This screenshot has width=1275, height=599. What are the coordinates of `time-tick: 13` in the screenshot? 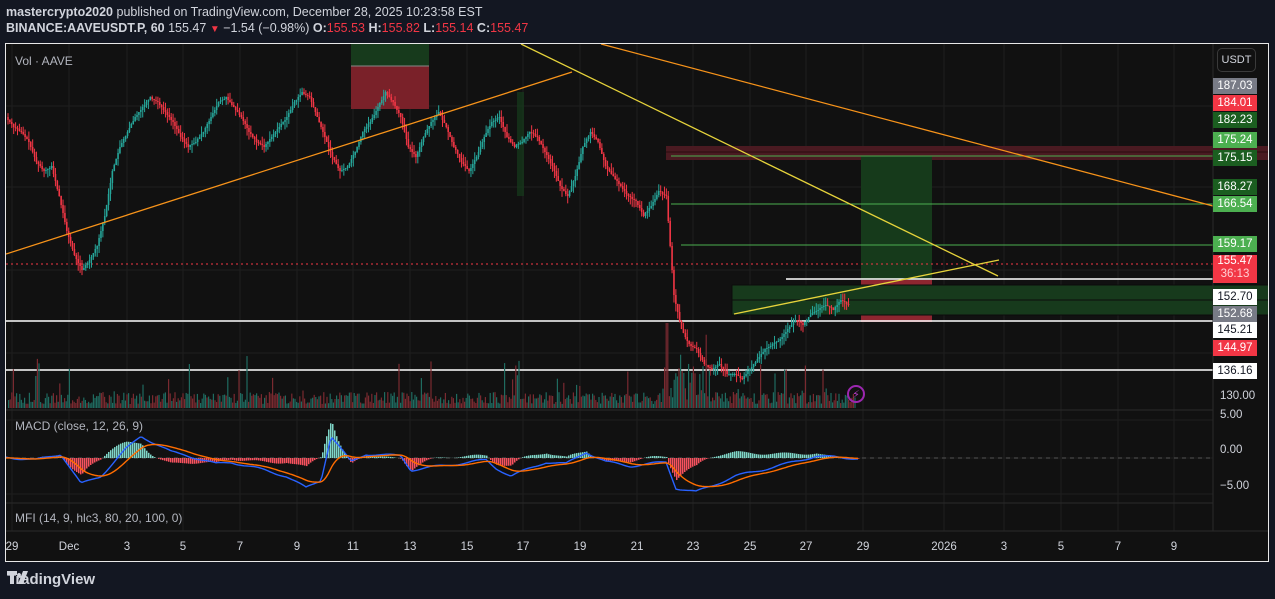 It's located at (410, 547).